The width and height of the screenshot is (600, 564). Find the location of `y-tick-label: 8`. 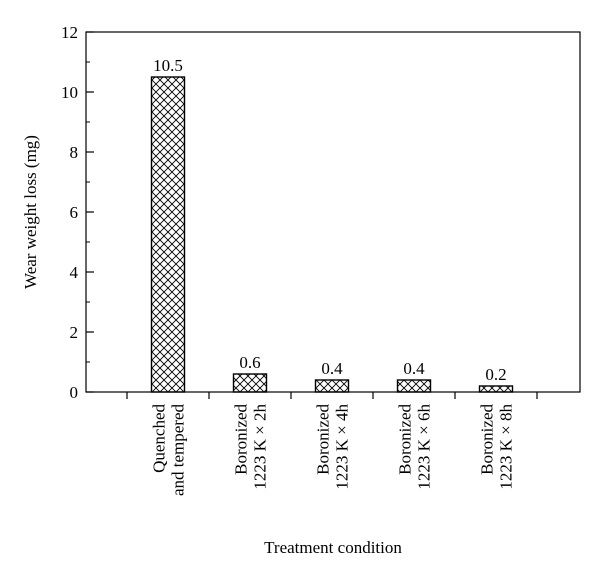

y-tick-label: 8 is located at coordinates (74, 152).